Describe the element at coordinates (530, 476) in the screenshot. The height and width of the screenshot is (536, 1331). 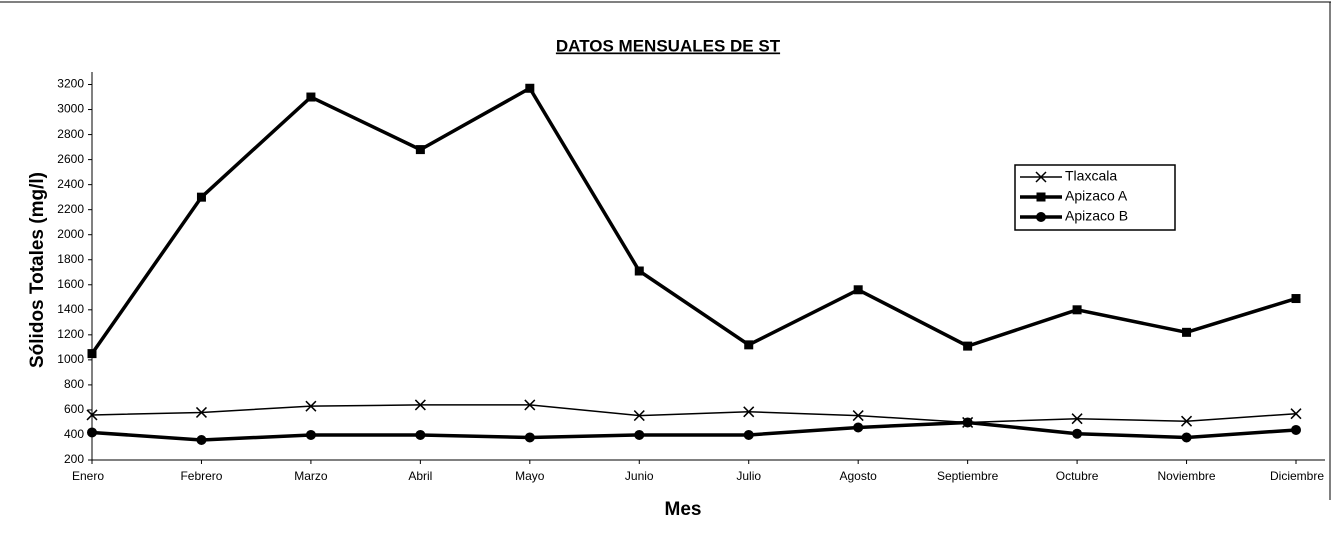
I see `x-tick-label: Mayo` at that location.